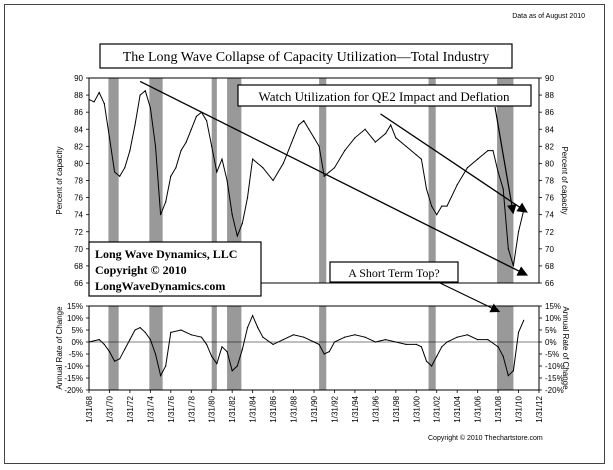 The image size is (613, 470). I want to click on trendline-recent, so click(454, 163).